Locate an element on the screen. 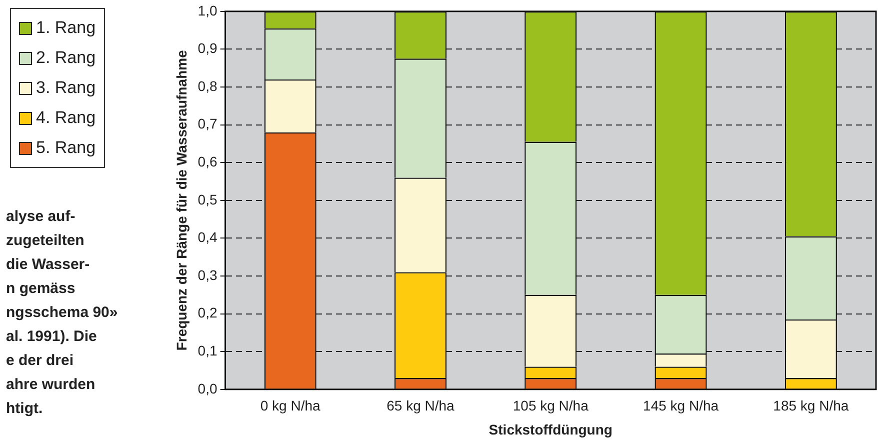 Image resolution: width=878 pixels, height=443 pixels. y-tick-label: 0,3 is located at coordinates (208, 274).